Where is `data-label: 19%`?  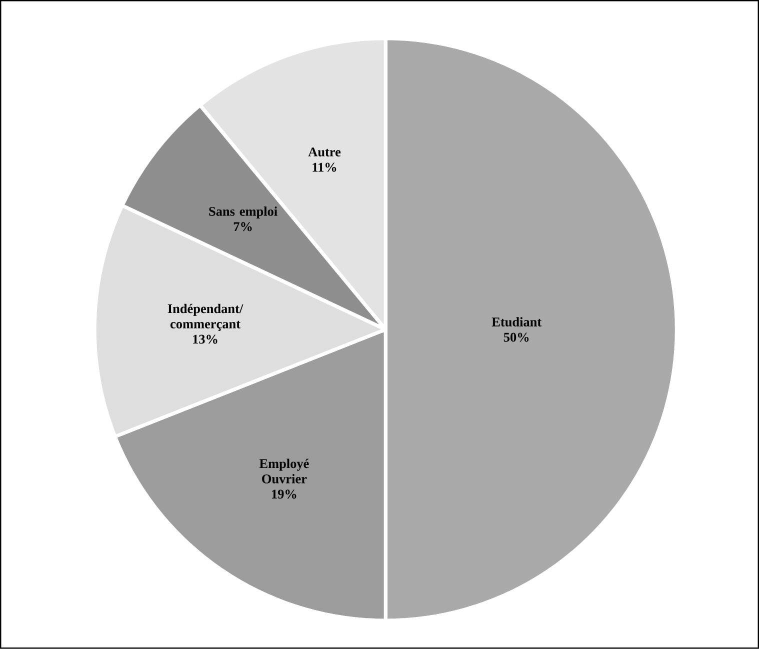 data-label: 19% is located at coordinates (284, 494).